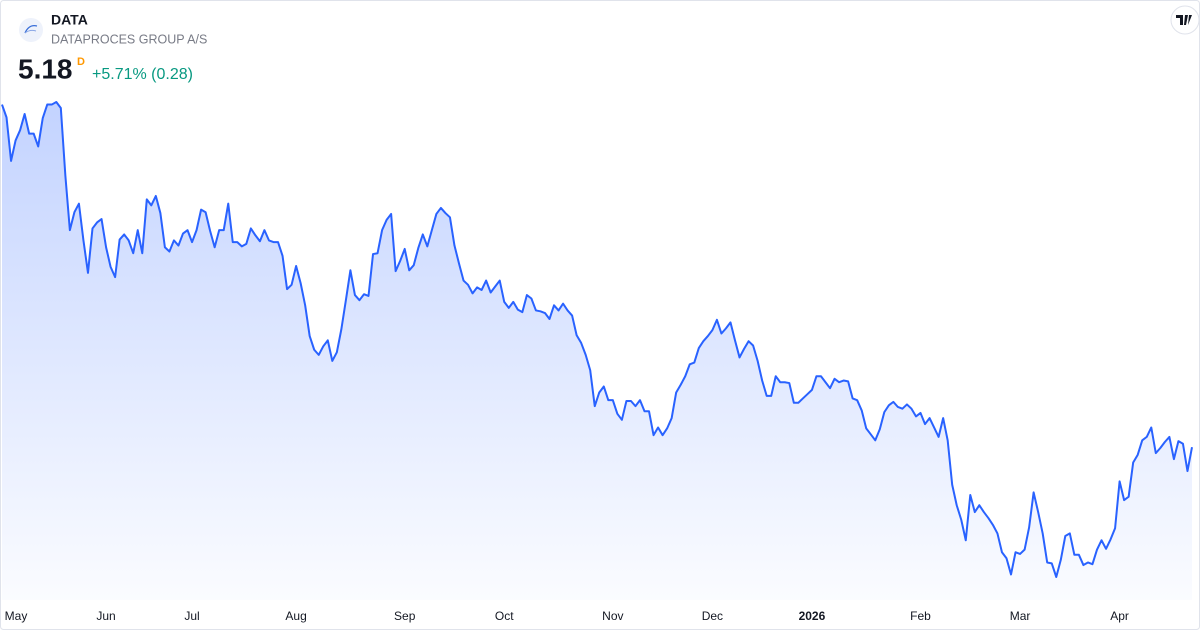  What do you see at coordinates (567, 616) in the screenshot?
I see `x-axis: May Jun Jul Aug Sep Oct Nov Dec 2026 Feb Mar Apr` at bounding box center [567, 616].